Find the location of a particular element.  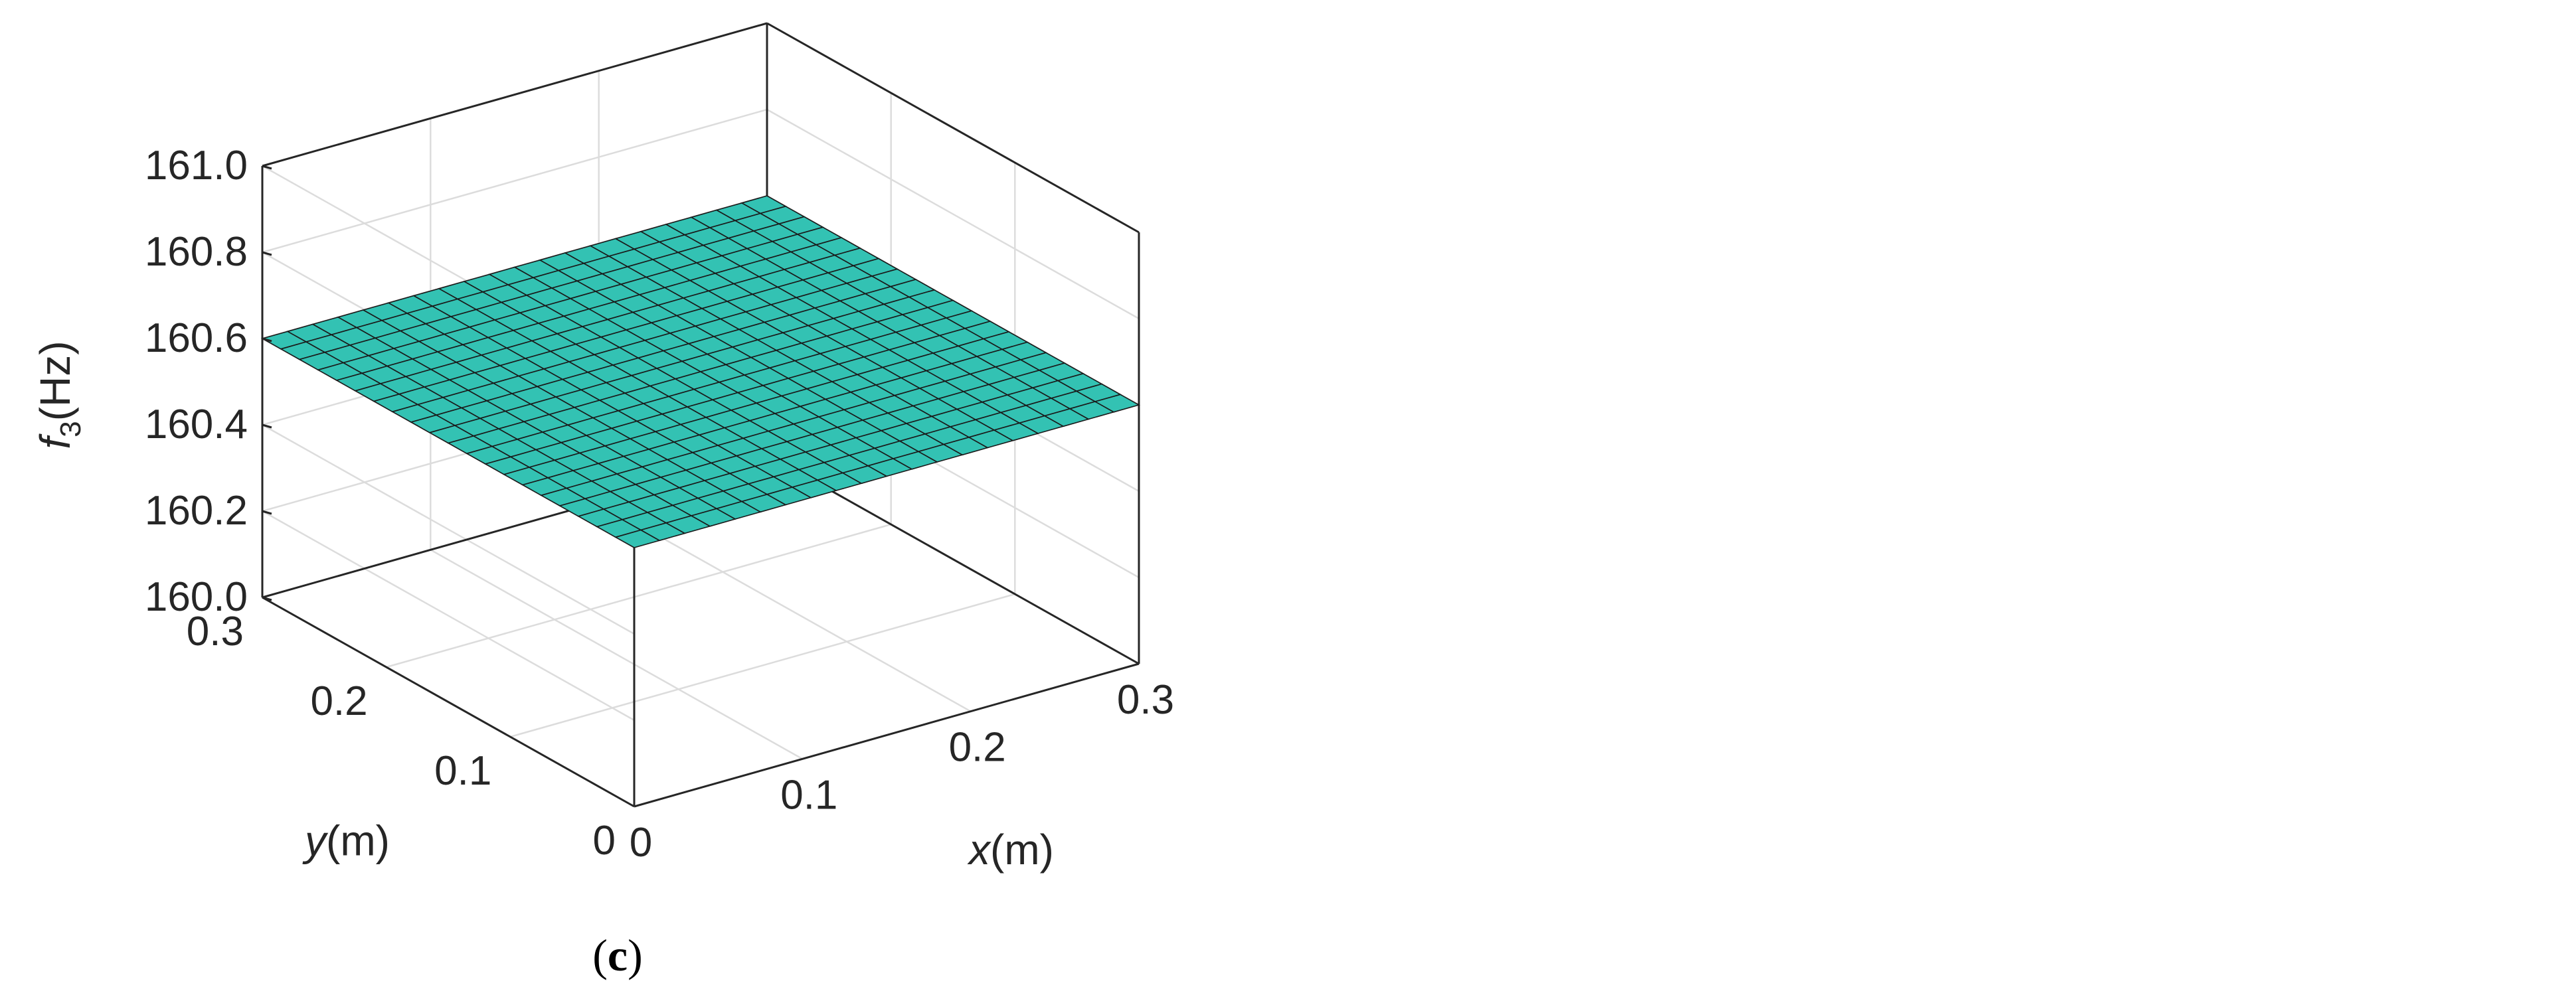

surface is located at coordinates (700, 371).